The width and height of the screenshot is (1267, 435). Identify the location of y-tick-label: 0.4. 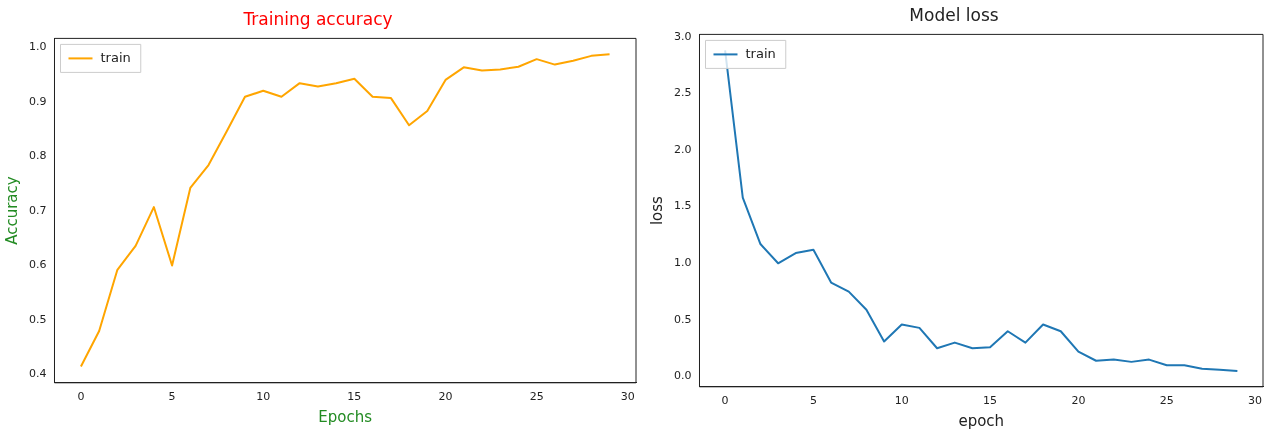
(37, 374).